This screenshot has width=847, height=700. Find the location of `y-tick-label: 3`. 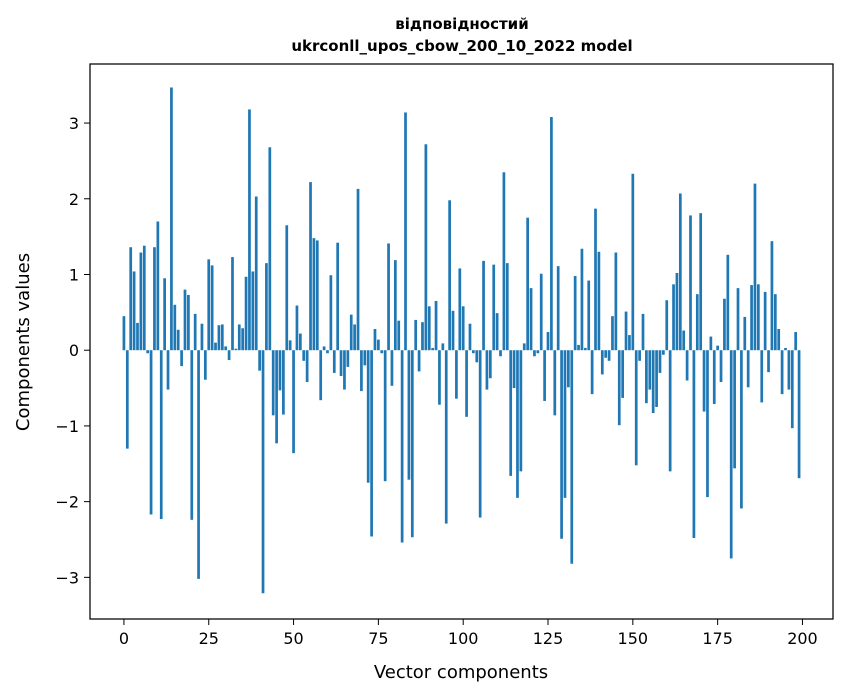

y-tick-label: 3 is located at coordinates (74, 123).